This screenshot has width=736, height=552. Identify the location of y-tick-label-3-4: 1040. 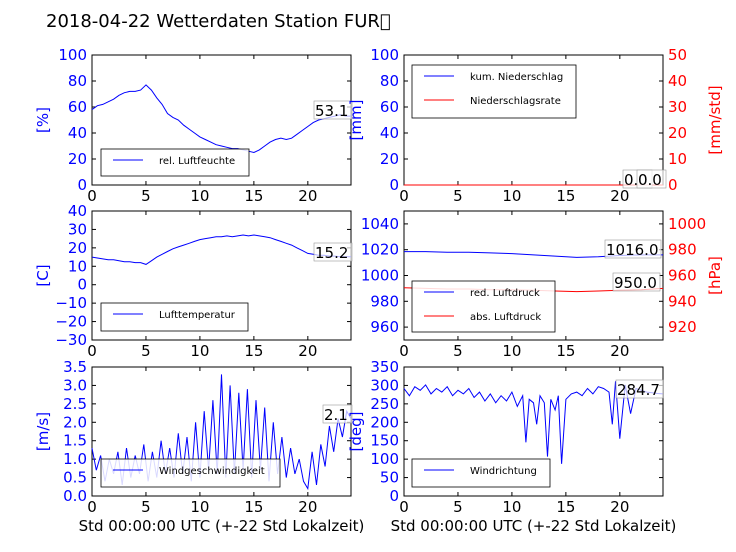
(380, 224).